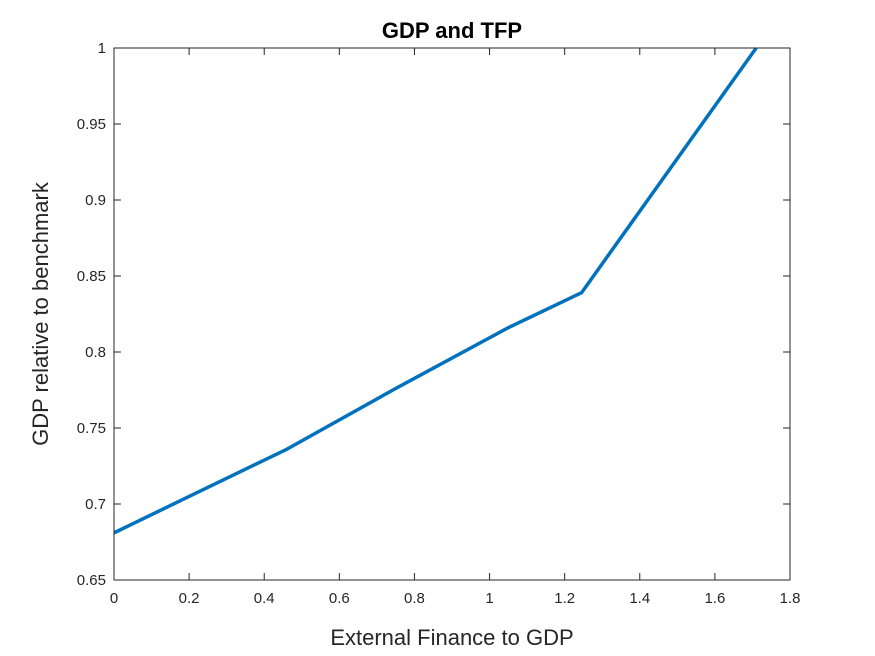 The image size is (875, 656). I want to click on chart-title: GDP and TFP, so click(452, 30).